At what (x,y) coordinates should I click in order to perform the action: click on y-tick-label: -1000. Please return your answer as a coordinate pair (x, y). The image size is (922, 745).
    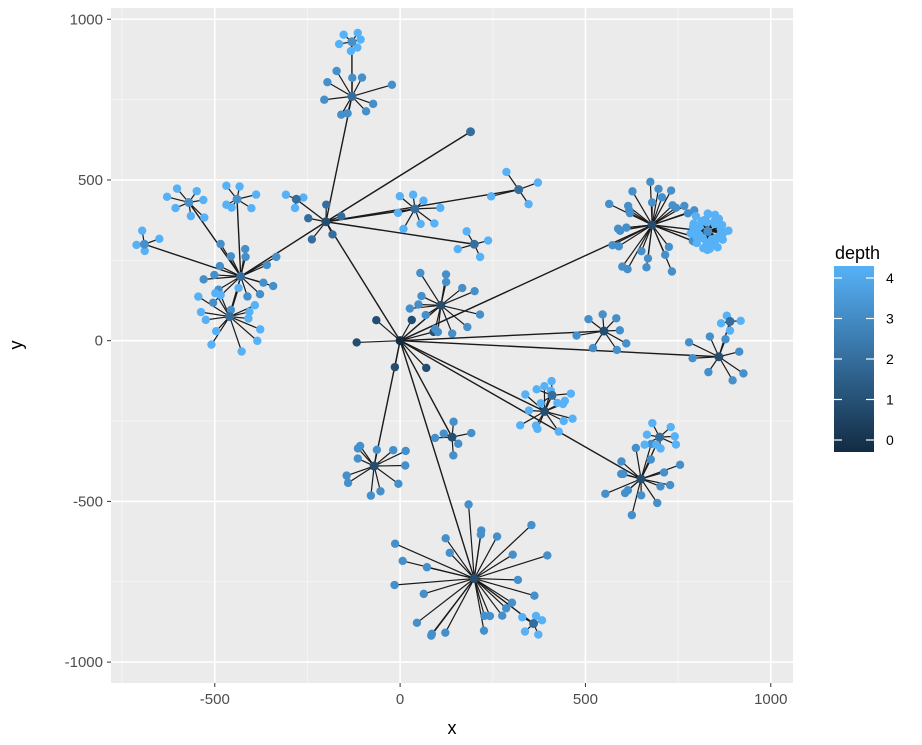
    Looking at the image, I should click on (84, 662).